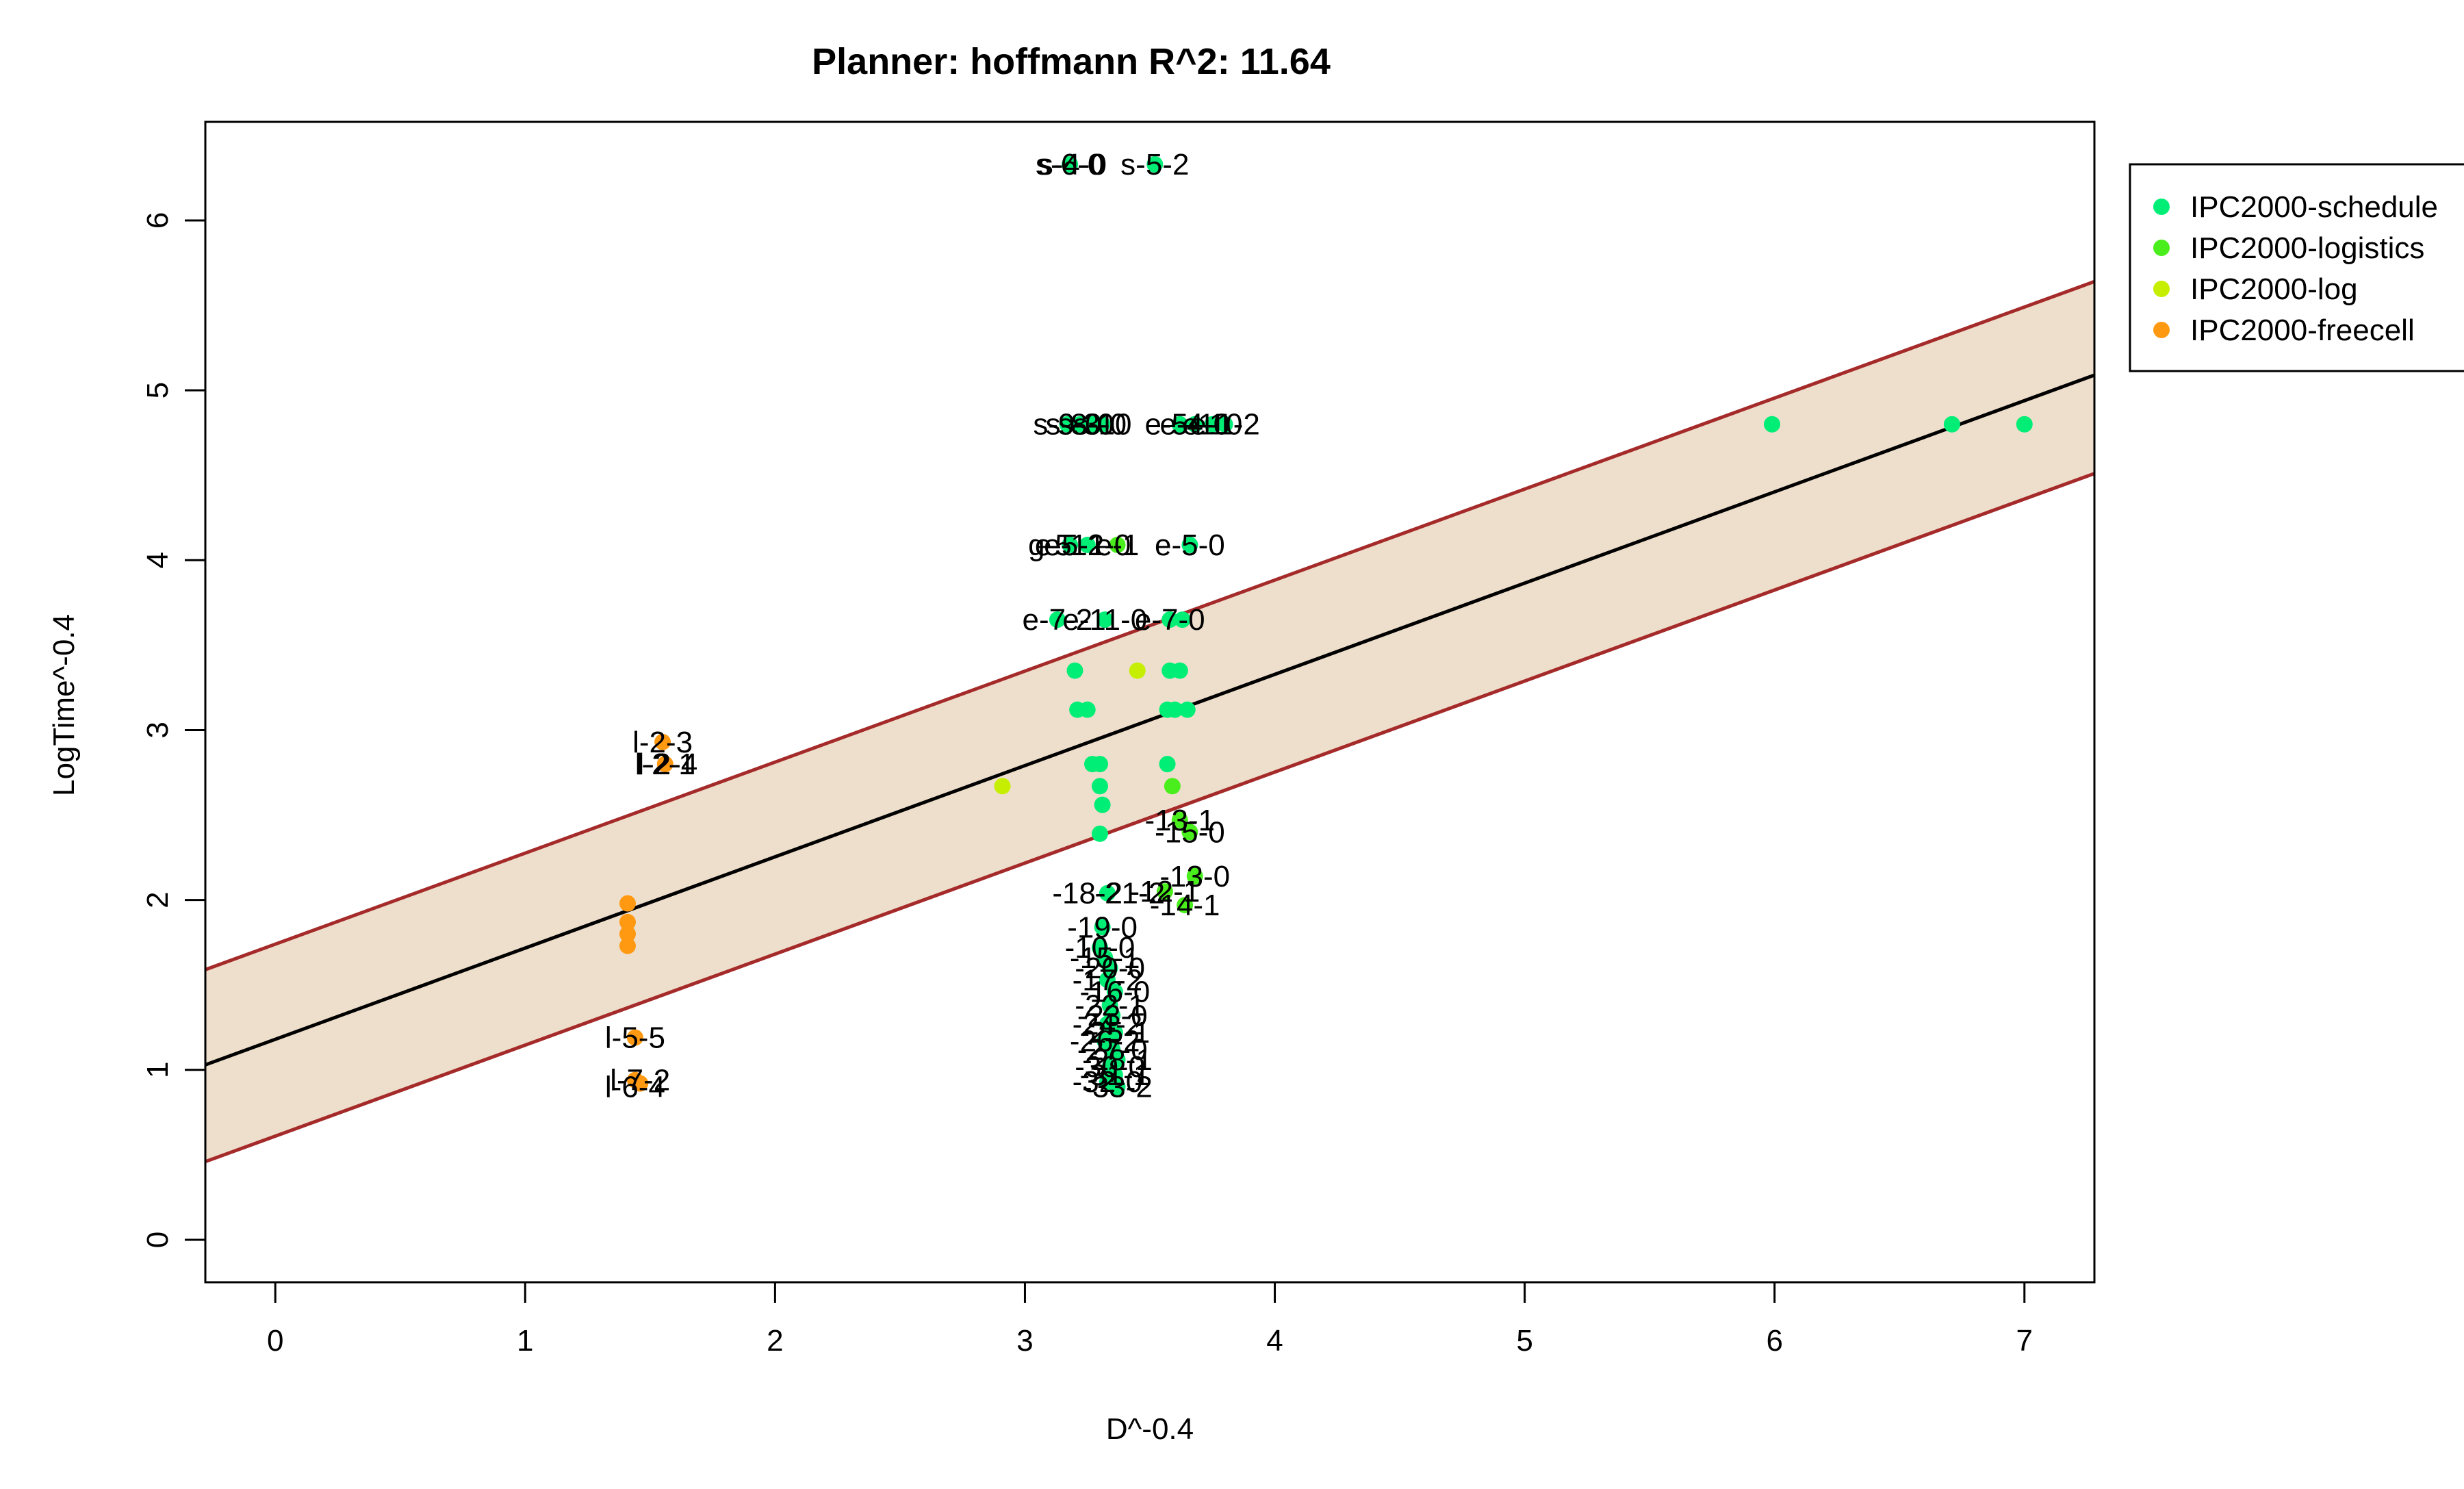 The image size is (2464, 1489). Describe the element at coordinates (158, 730) in the screenshot. I see `y-tick-label: 3` at that location.